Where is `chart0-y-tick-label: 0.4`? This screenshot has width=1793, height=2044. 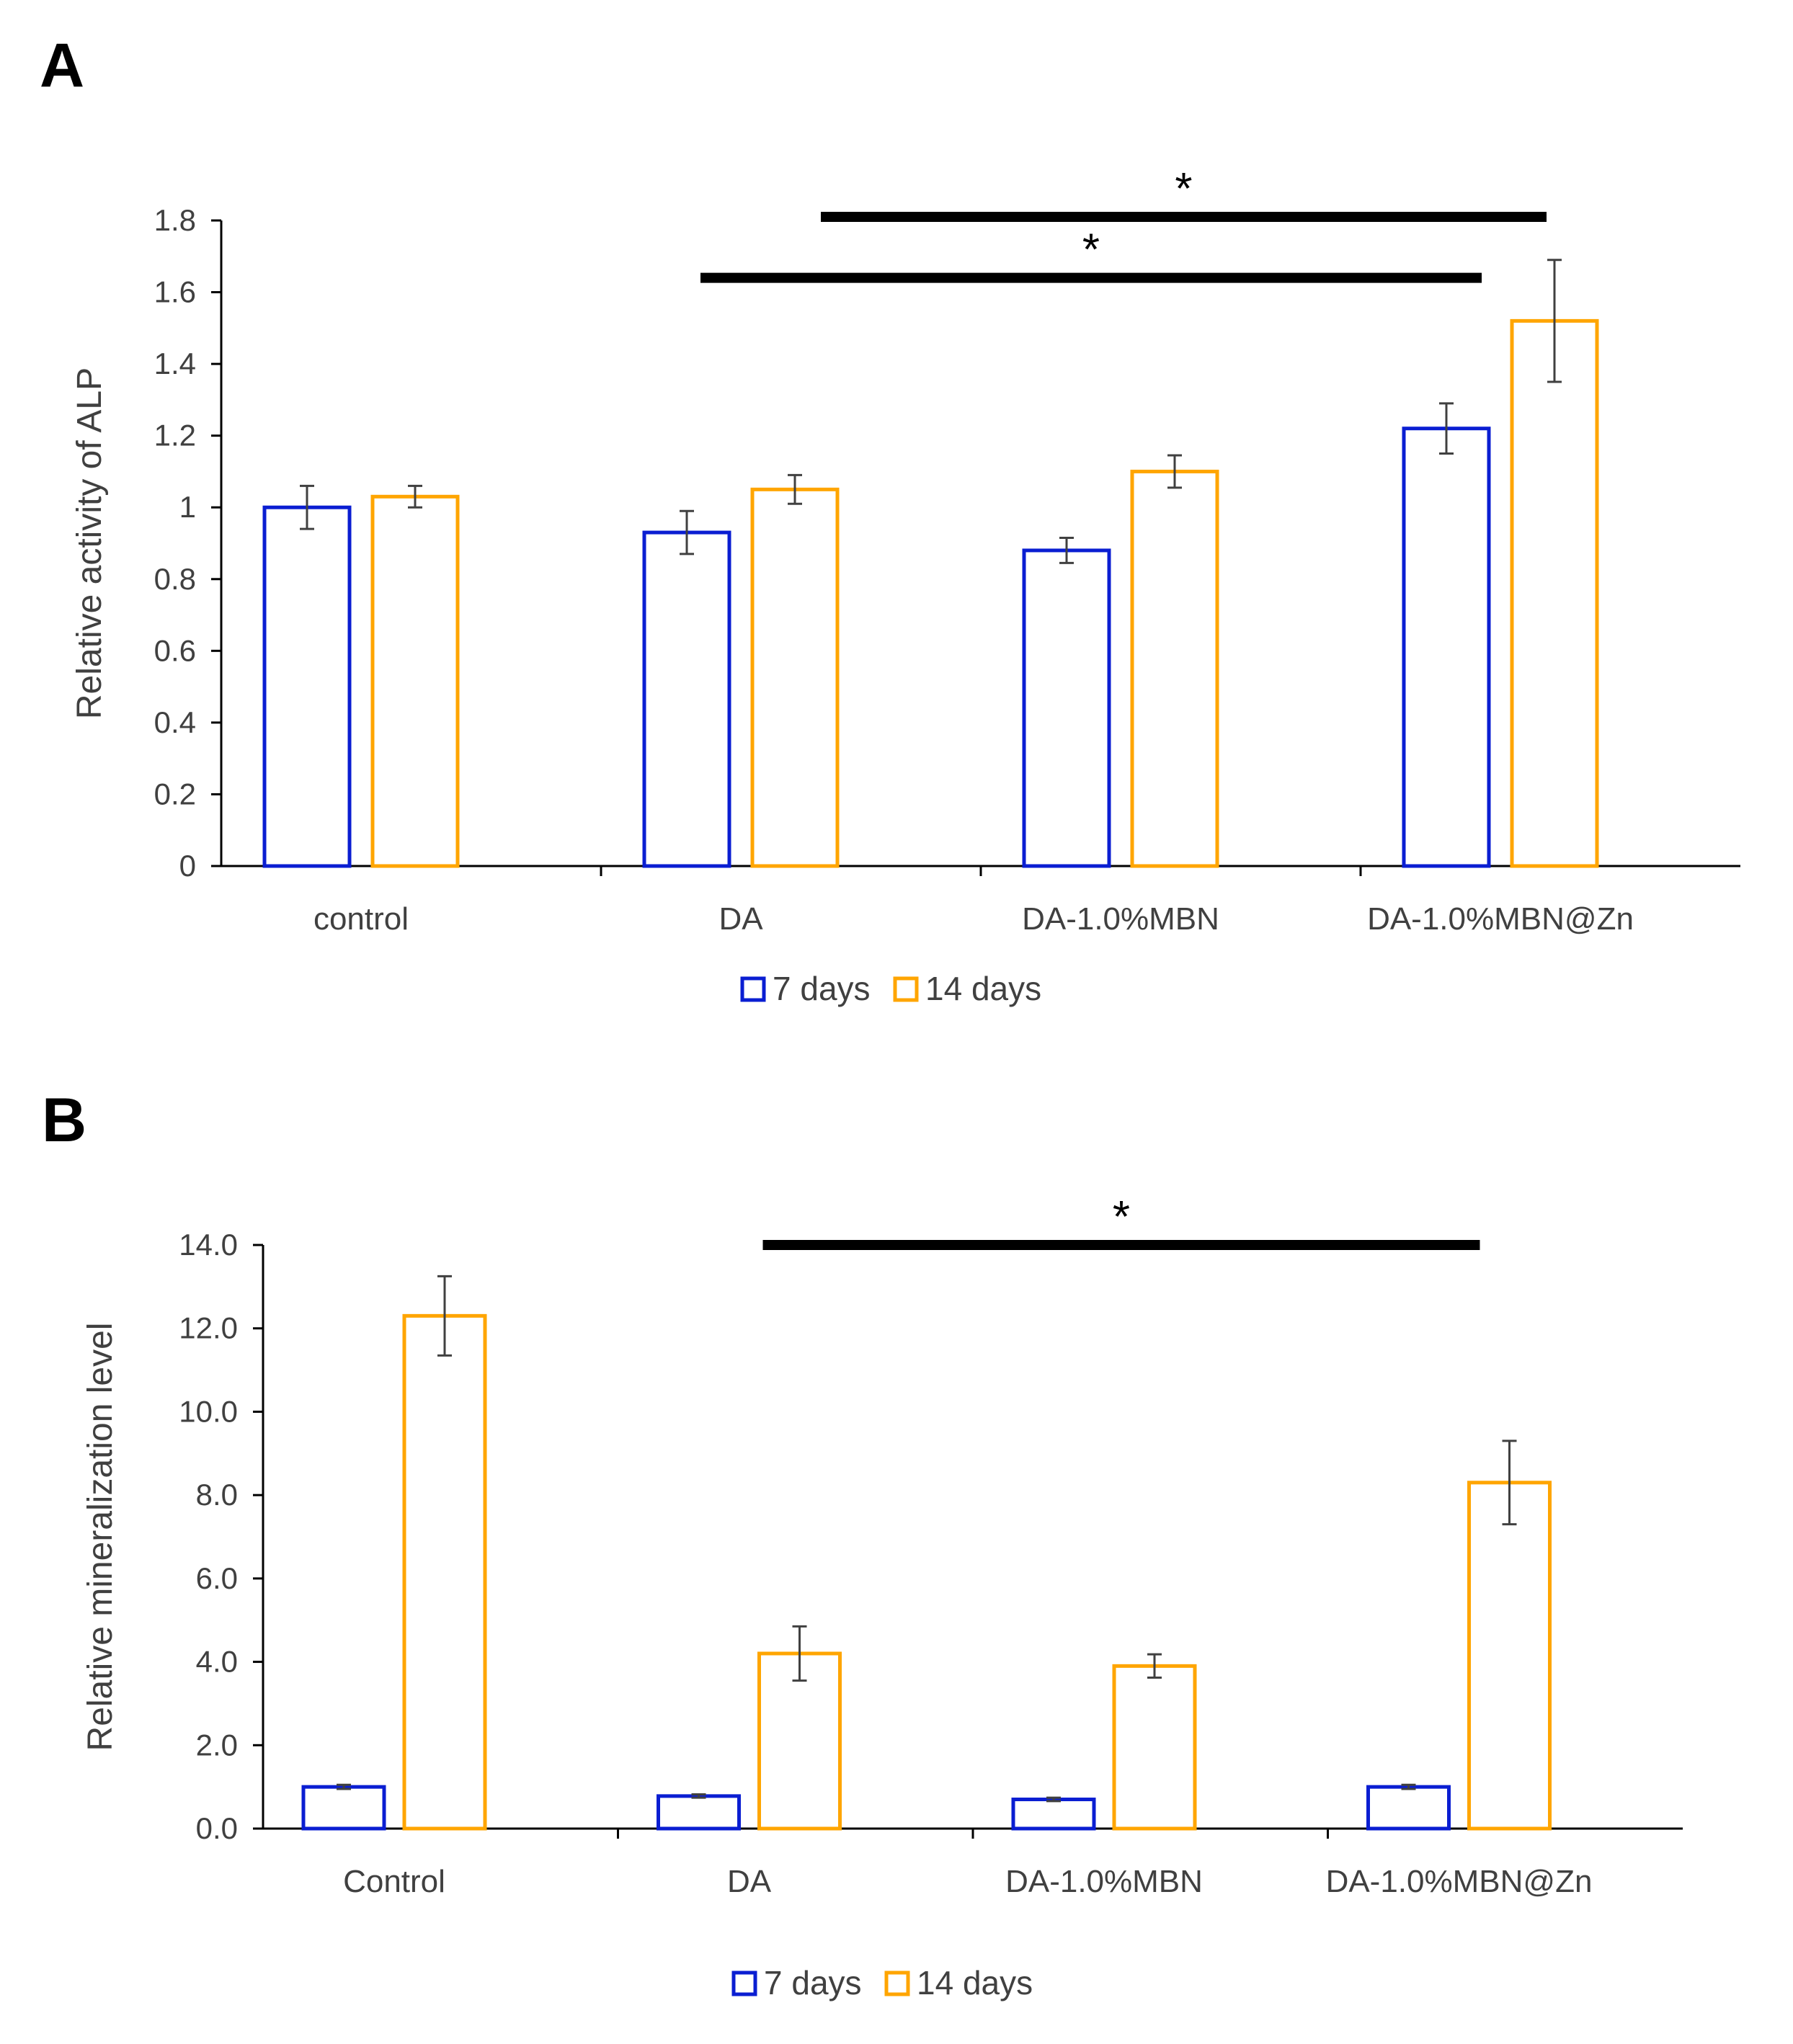
chart0-y-tick-label: 0.4 is located at coordinates (175, 722).